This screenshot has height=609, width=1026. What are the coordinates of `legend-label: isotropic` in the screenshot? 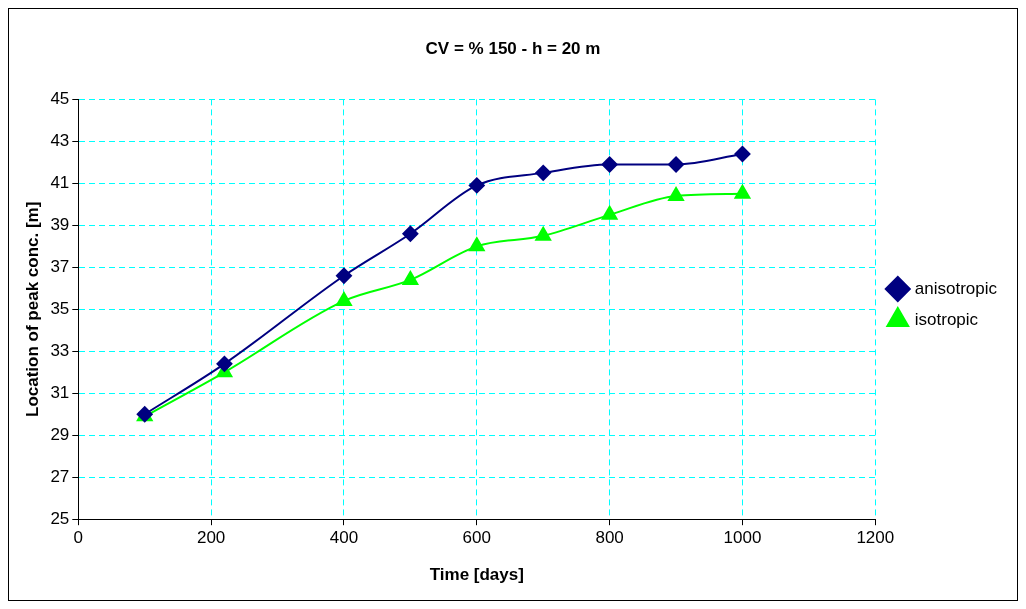 It's located at (946, 319).